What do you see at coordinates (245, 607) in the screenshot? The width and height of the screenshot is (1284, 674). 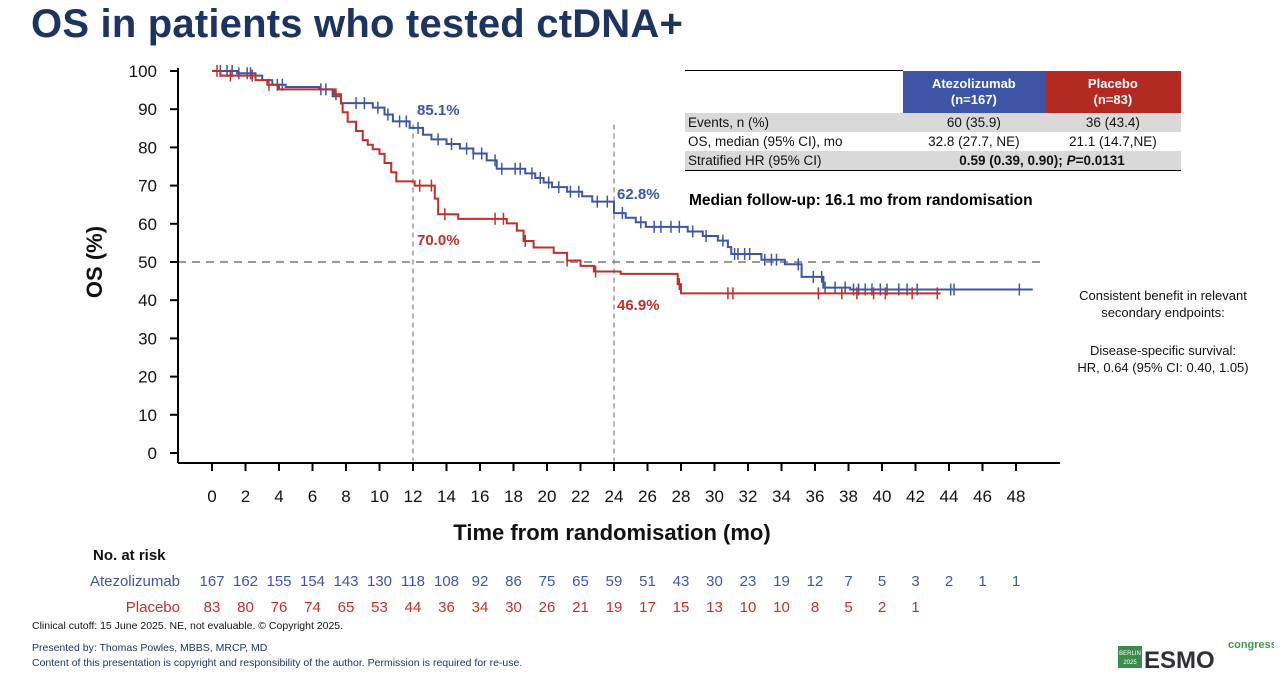 I see `at-risk-value: 80` at bounding box center [245, 607].